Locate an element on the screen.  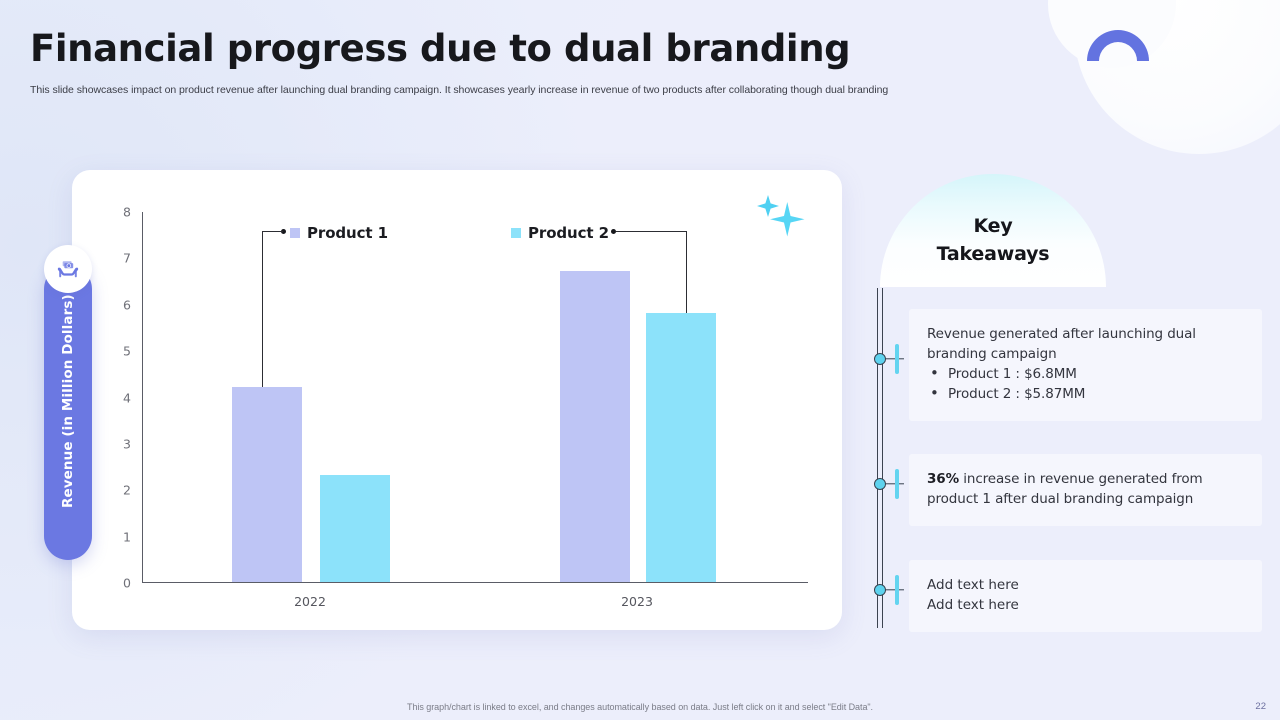
page-number: 22 is located at coordinates (1260, 706).